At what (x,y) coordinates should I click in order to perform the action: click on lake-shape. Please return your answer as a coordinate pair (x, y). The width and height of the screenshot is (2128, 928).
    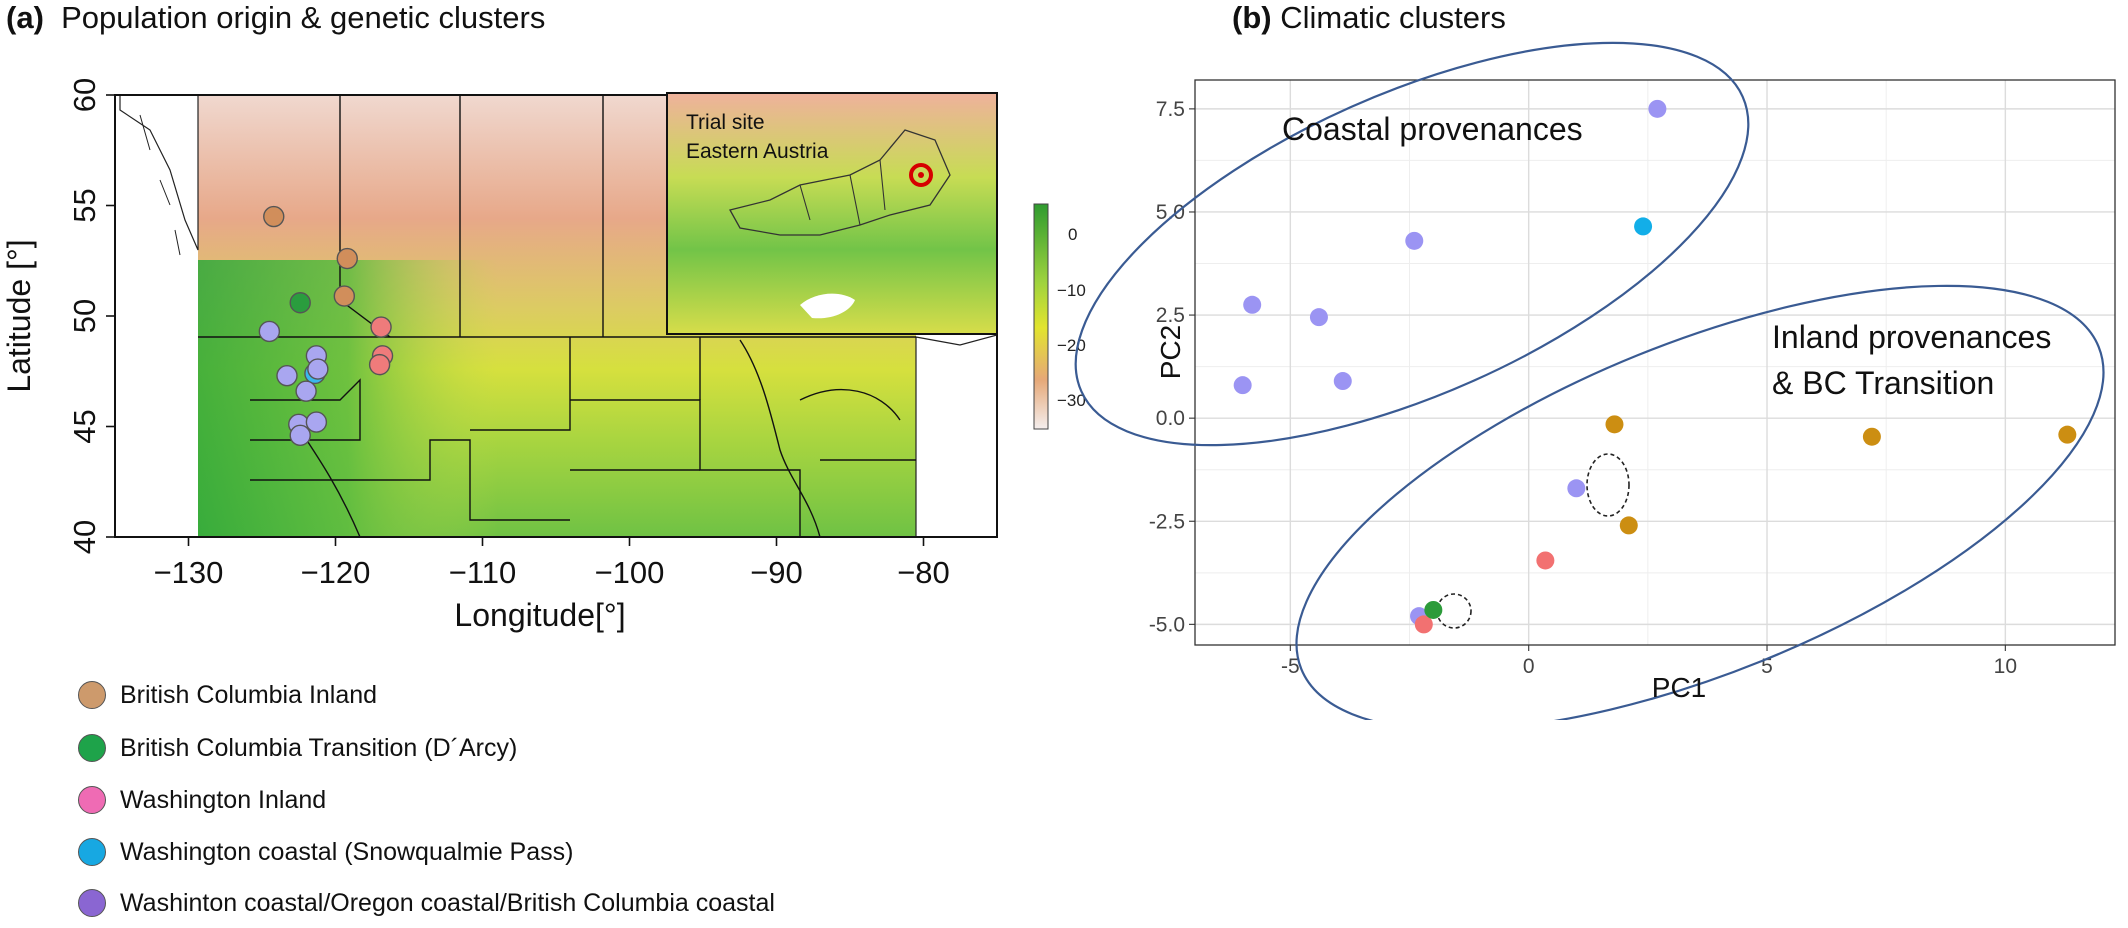
    Looking at the image, I should click on (827, 306).